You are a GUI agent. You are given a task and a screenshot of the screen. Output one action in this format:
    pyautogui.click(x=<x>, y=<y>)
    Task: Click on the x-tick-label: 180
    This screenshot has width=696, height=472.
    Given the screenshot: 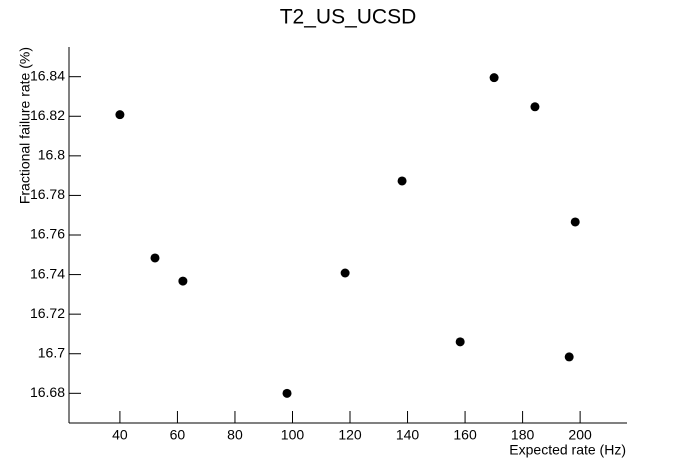 What is the action you would take?
    pyautogui.click(x=523, y=435)
    